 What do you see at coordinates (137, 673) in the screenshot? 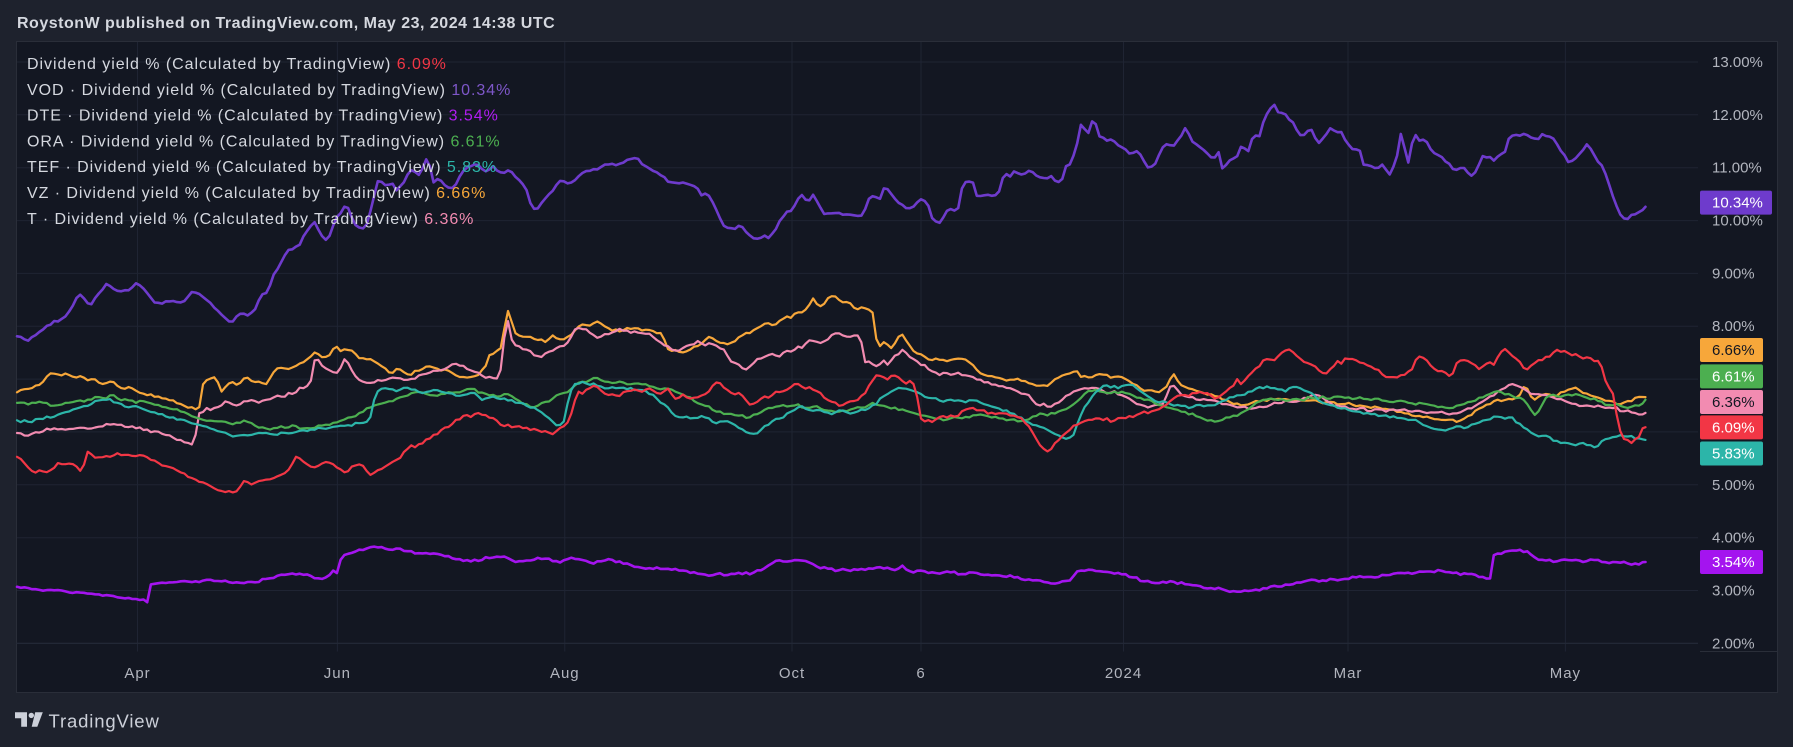
I see `svg-text: Apr` at bounding box center [137, 673].